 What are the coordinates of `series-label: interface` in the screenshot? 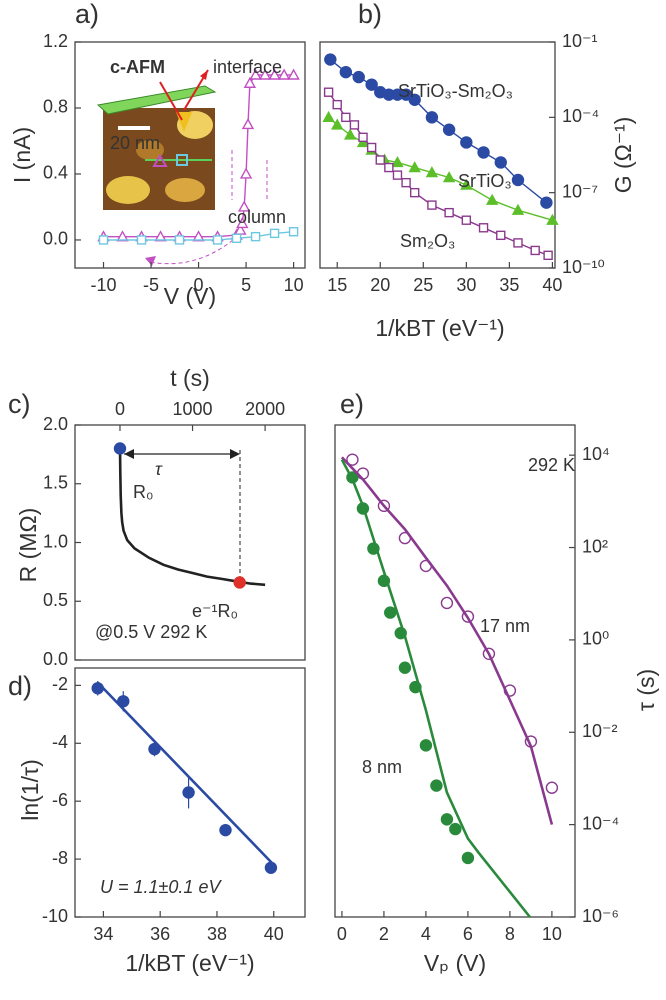 It's located at (247, 67).